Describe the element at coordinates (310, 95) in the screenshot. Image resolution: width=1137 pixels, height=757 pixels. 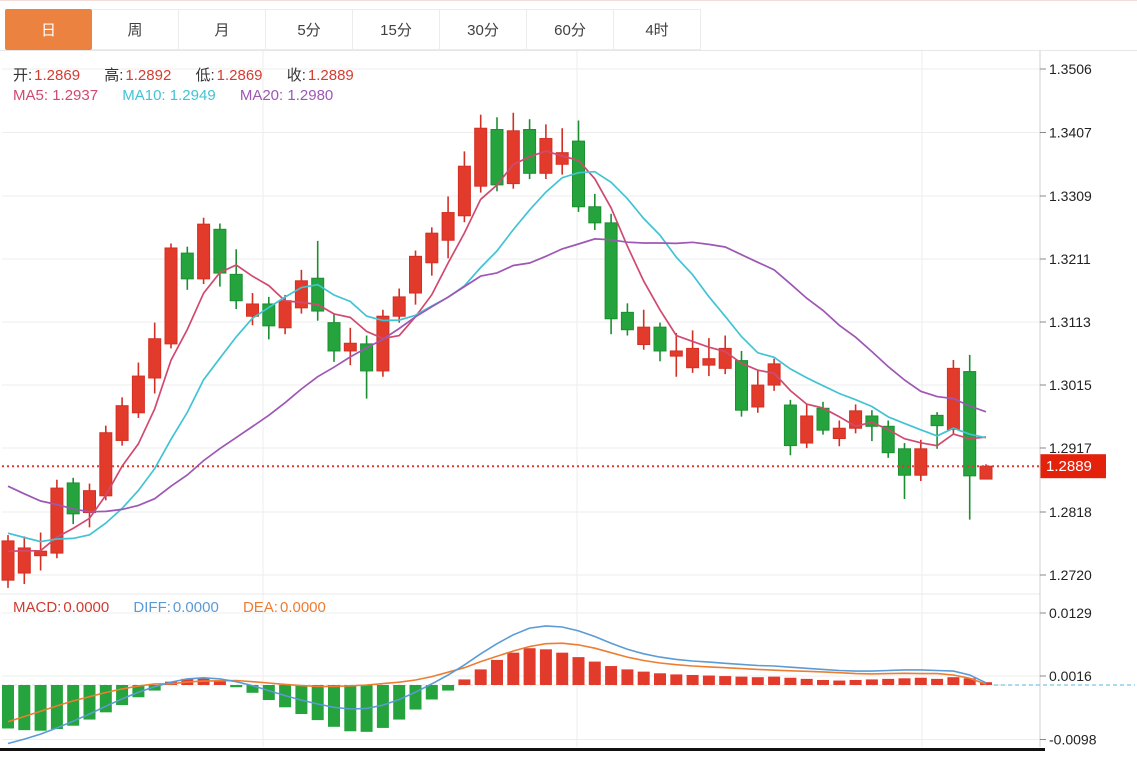
I see `ma20-value: 1.2980` at that location.